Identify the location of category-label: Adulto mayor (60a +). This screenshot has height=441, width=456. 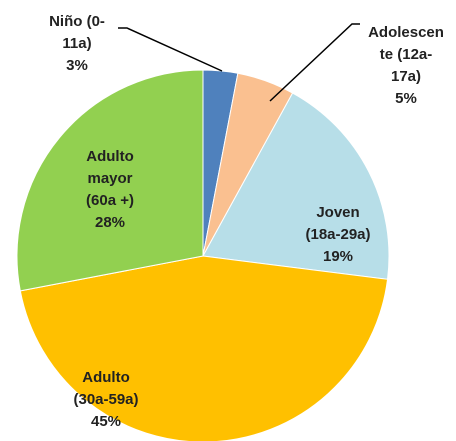
(110, 178).